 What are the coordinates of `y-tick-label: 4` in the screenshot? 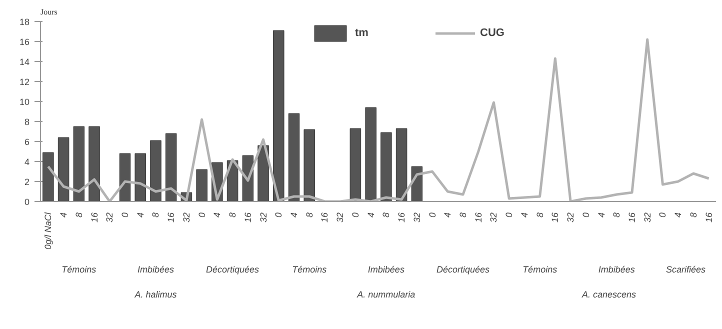 It's located at (27, 162).